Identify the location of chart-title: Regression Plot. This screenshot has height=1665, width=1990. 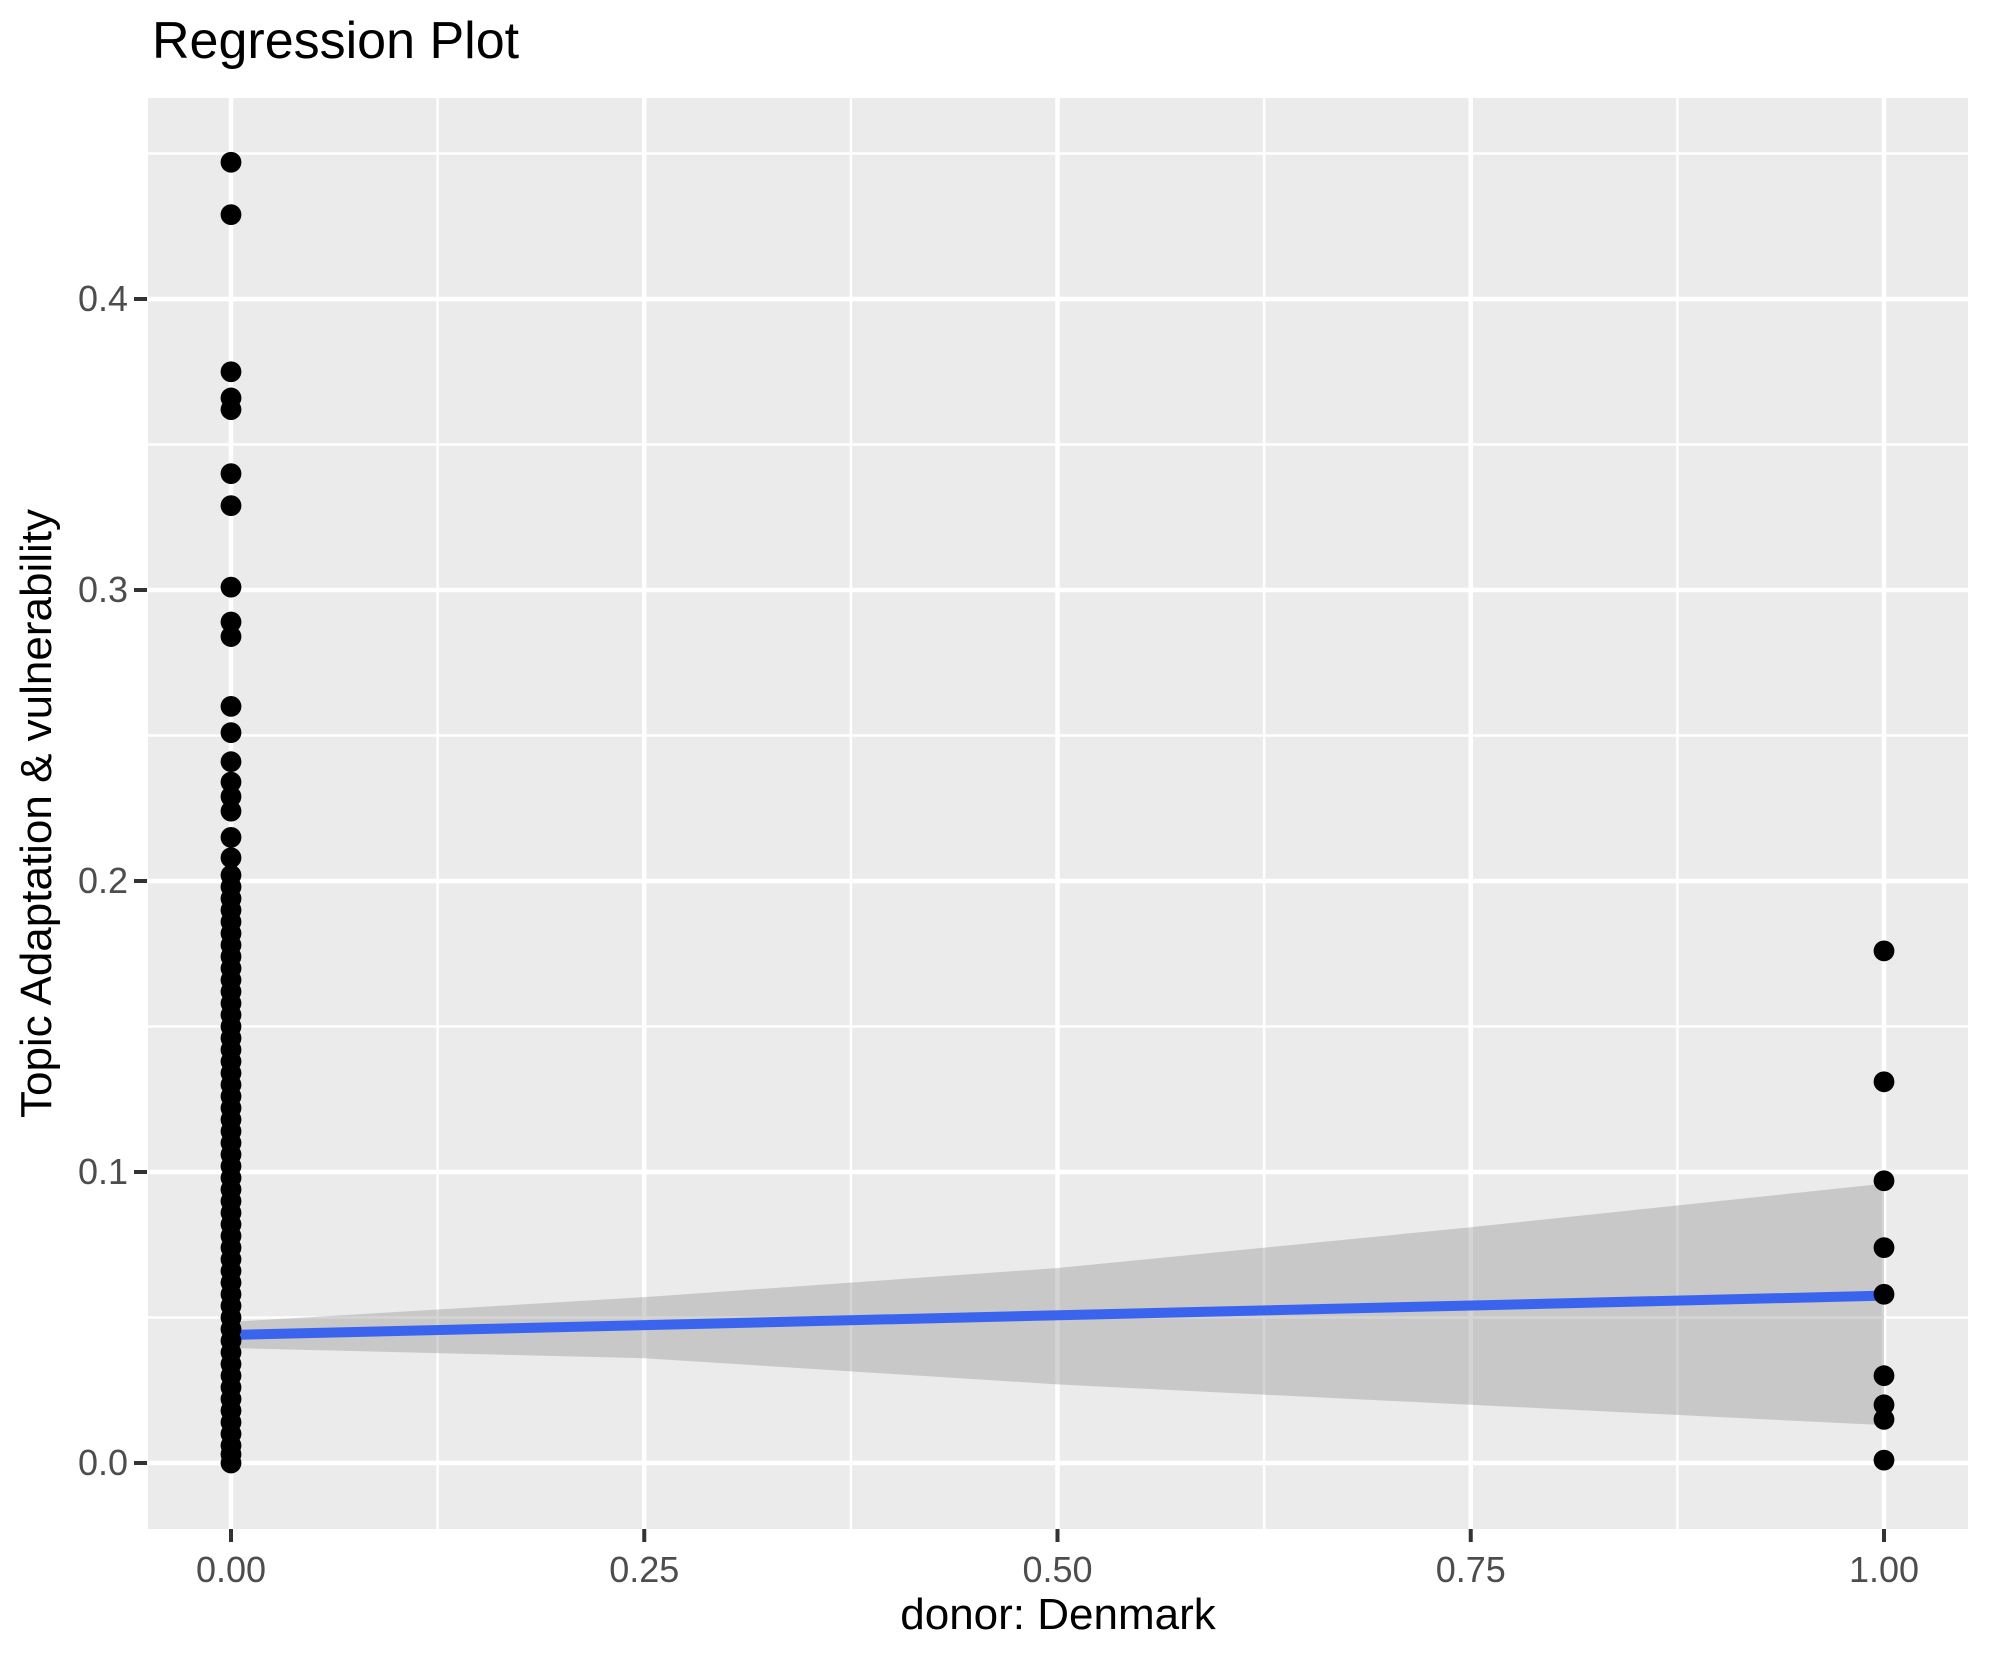
(336, 41).